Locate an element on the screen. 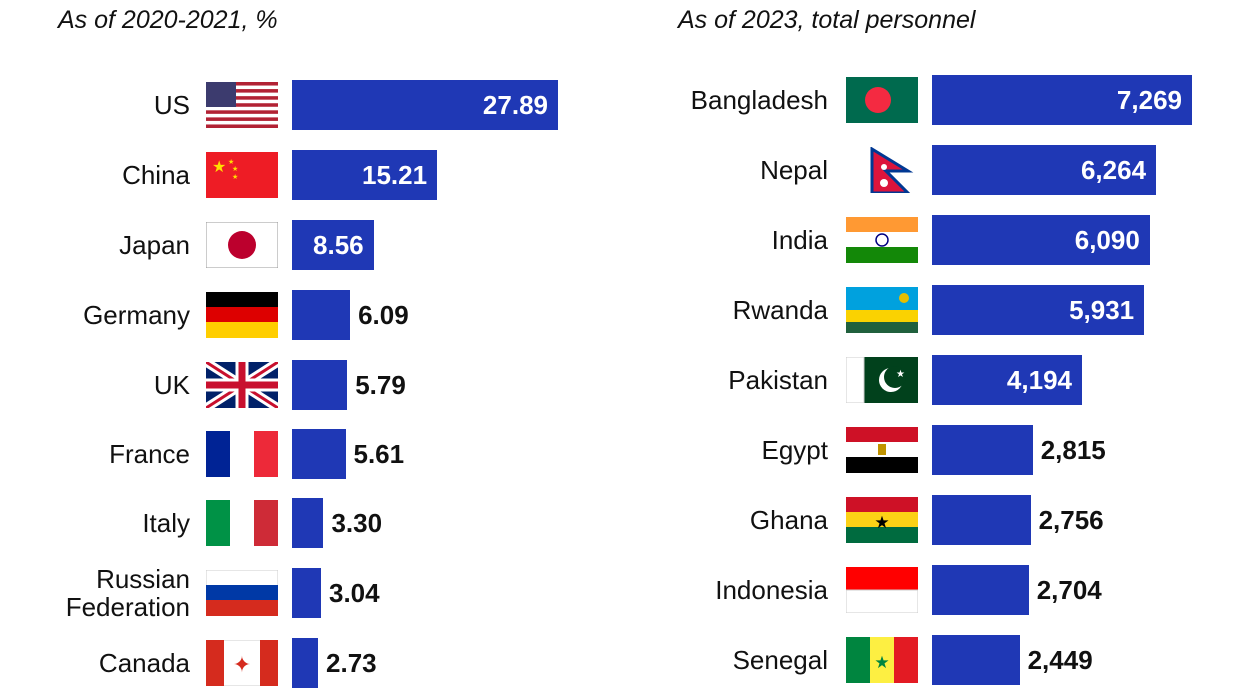 This screenshot has height=700, width=1245. right-bar-row: India 6,090 is located at coordinates (622, 240).